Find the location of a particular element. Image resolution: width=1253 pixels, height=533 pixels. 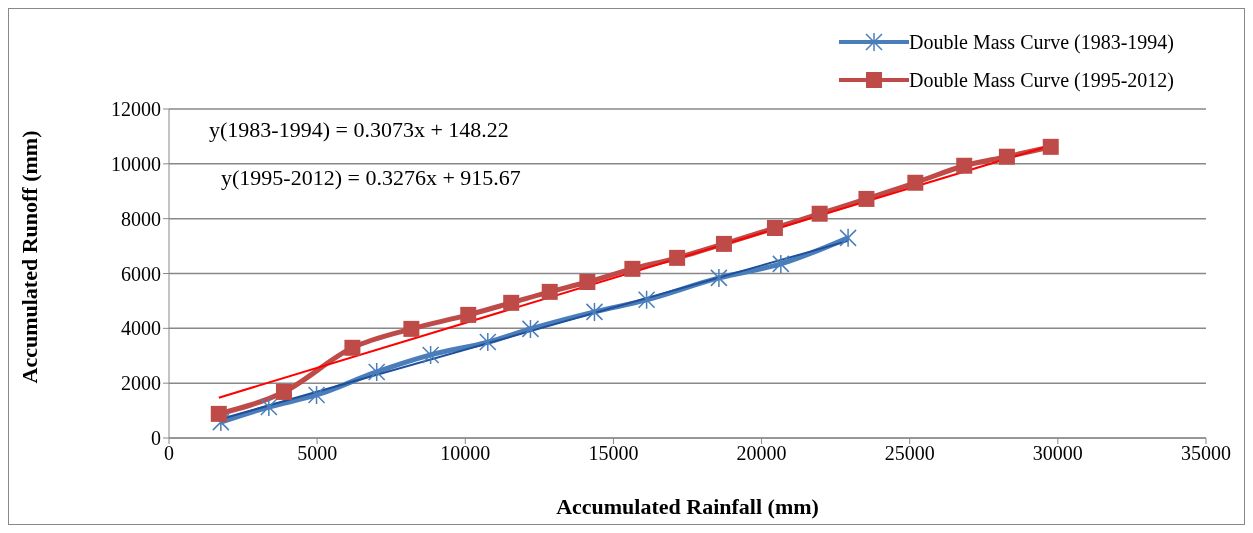

y-tick-label: 2000 is located at coordinates (141, 383).